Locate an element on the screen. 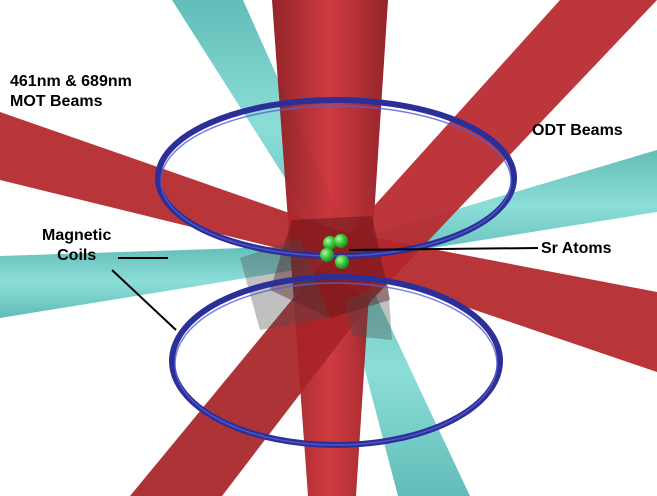 Image resolution: width=657 pixels, height=496 pixels. leader-lines is located at coordinates (325, 289).